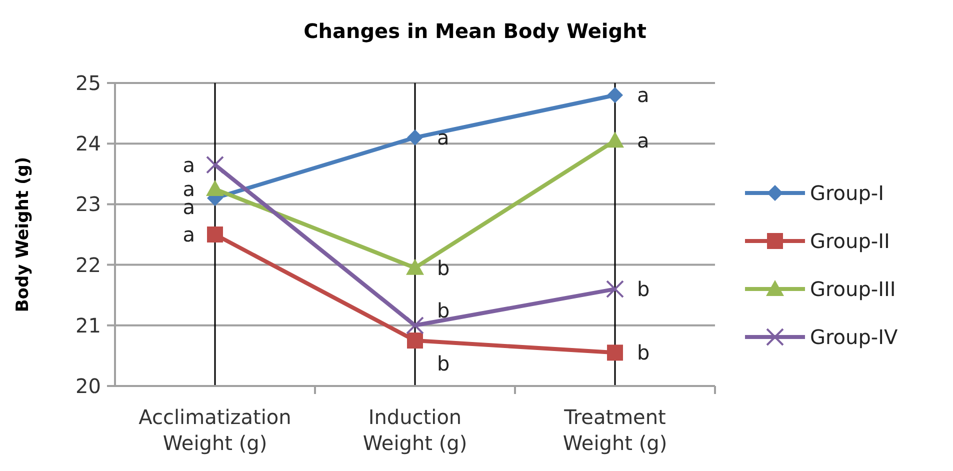 The width and height of the screenshot is (953, 471). What do you see at coordinates (415, 430) in the screenshot?
I see `x-tick-label: Induction Weight (g)` at bounding box center [415, 430].